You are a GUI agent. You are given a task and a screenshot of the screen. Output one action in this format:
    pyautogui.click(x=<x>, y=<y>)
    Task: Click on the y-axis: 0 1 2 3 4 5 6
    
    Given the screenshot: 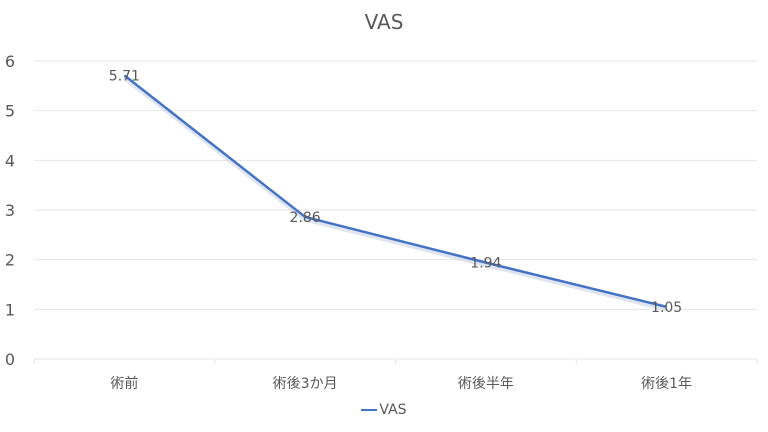 What is the action you would take?
    pyautogui.click(x=10, y=210)
    